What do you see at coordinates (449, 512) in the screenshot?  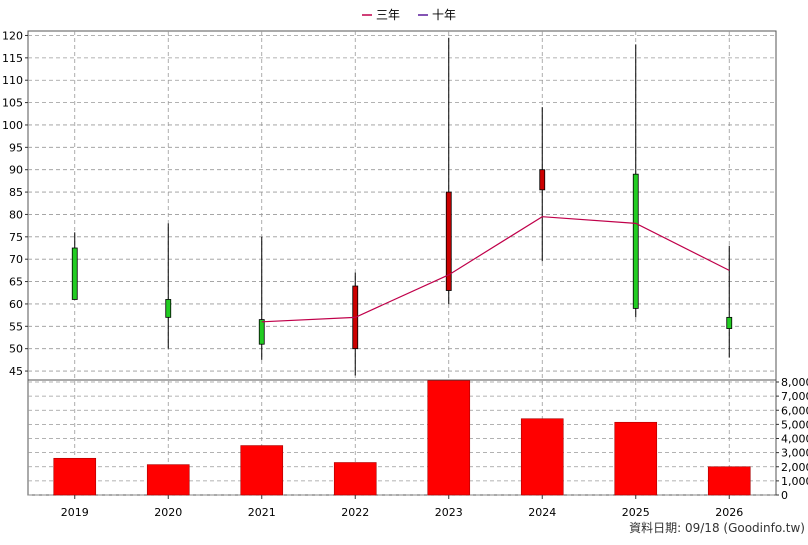 I see `x-tick-label: 2023` at bounding box center [449, 512].